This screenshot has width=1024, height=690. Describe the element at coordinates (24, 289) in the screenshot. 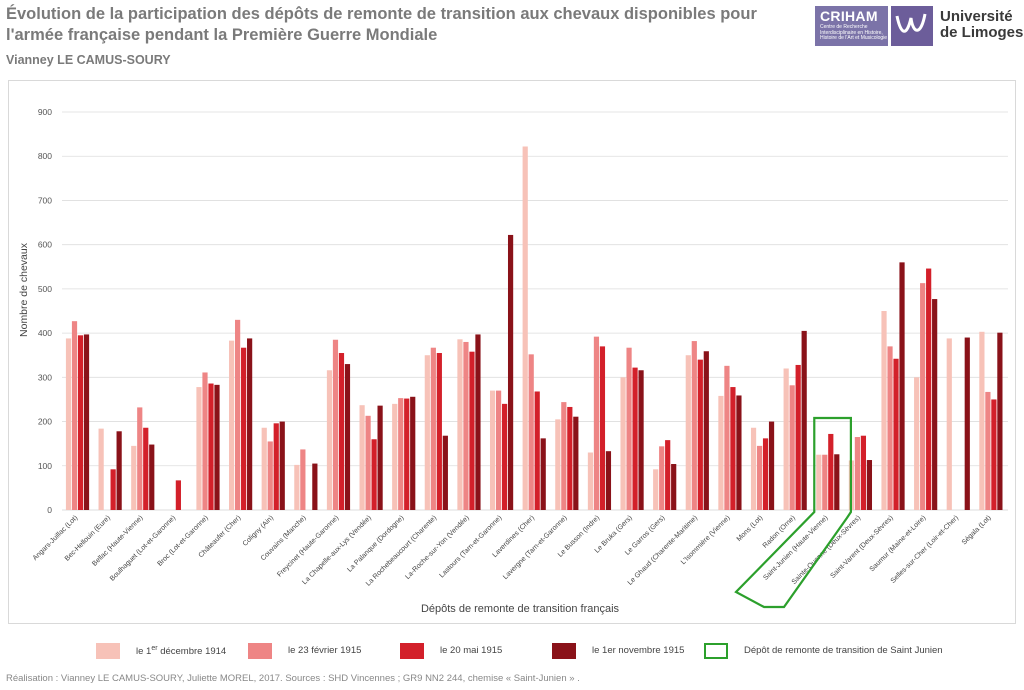

I see `y-axis-label: Nombre de chevaux` at that location.